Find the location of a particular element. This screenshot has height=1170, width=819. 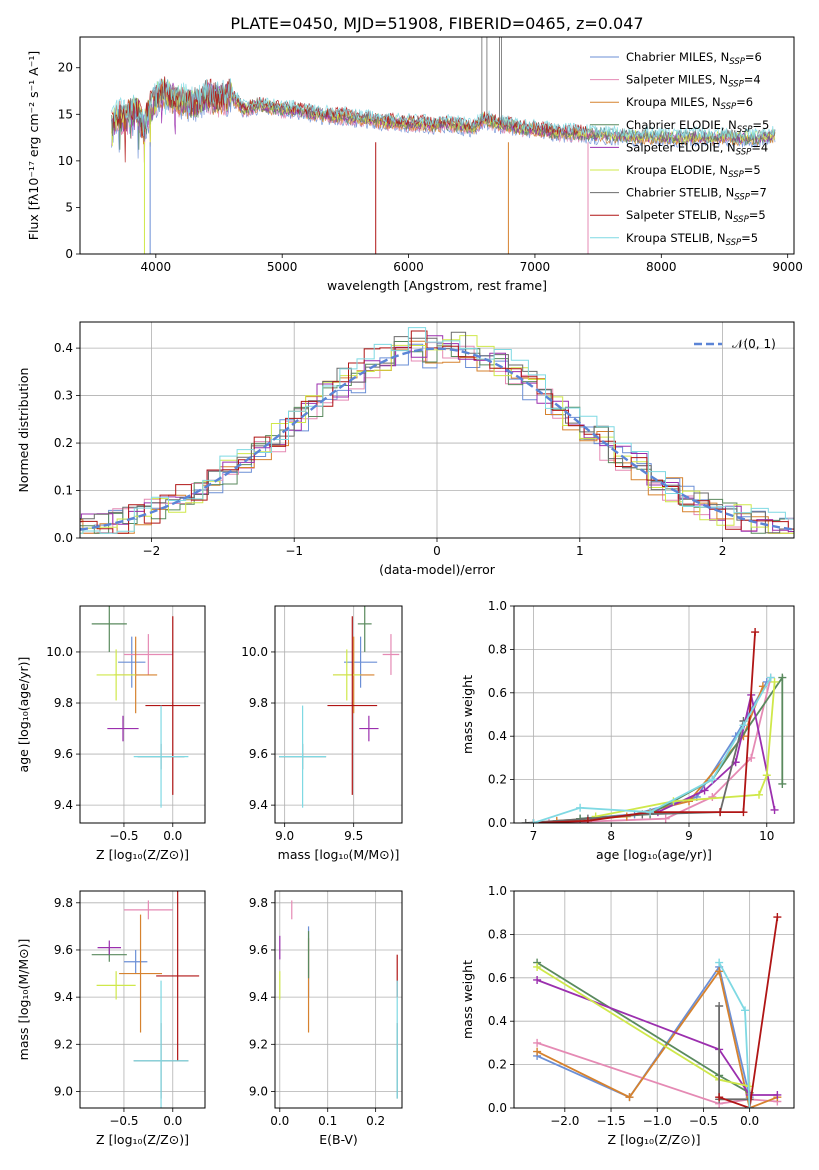

y-tick-label: 0.3 is located at coordinates (63, 396).